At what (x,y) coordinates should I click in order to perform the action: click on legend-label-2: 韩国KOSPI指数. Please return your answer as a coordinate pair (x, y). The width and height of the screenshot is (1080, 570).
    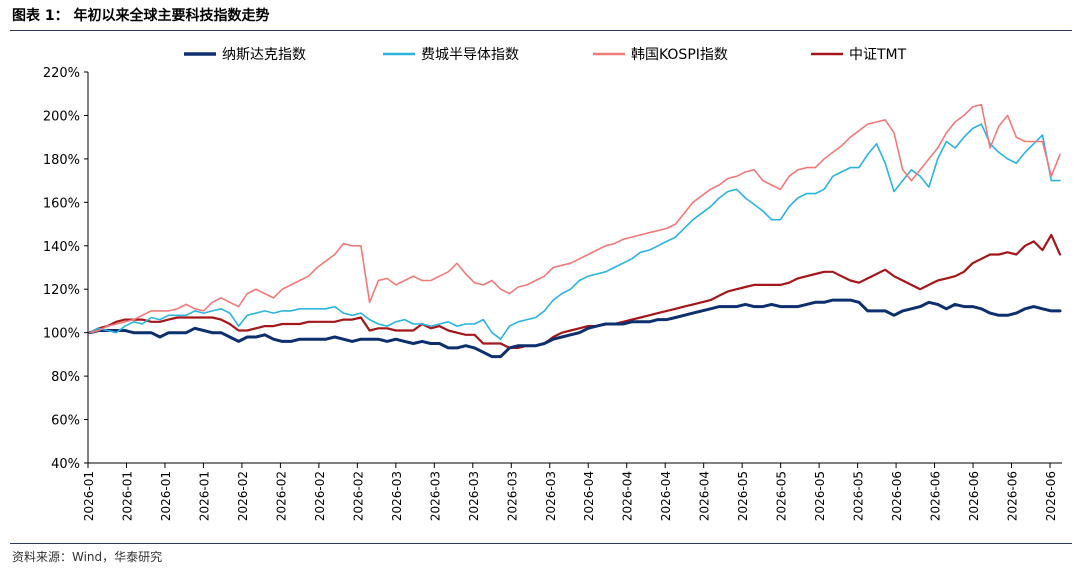
    Looking at the image, I should click on (679, 55).